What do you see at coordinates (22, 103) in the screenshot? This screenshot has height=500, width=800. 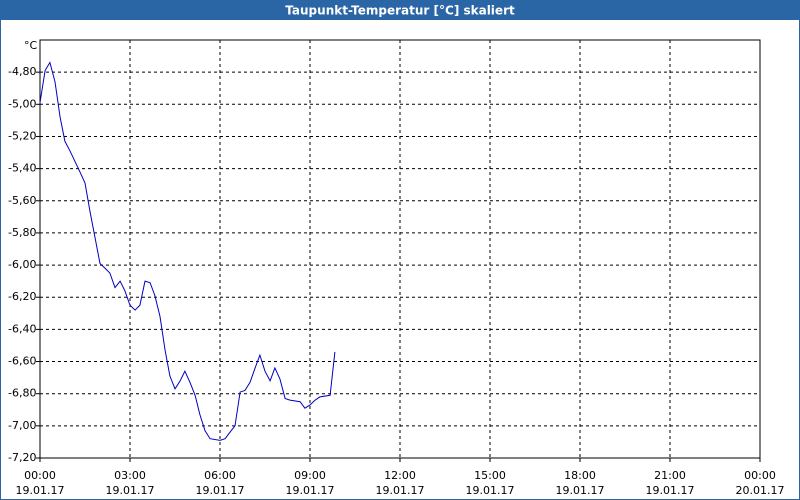 I see `y-tick-label: -5,00` at bounding box center [22, 103].